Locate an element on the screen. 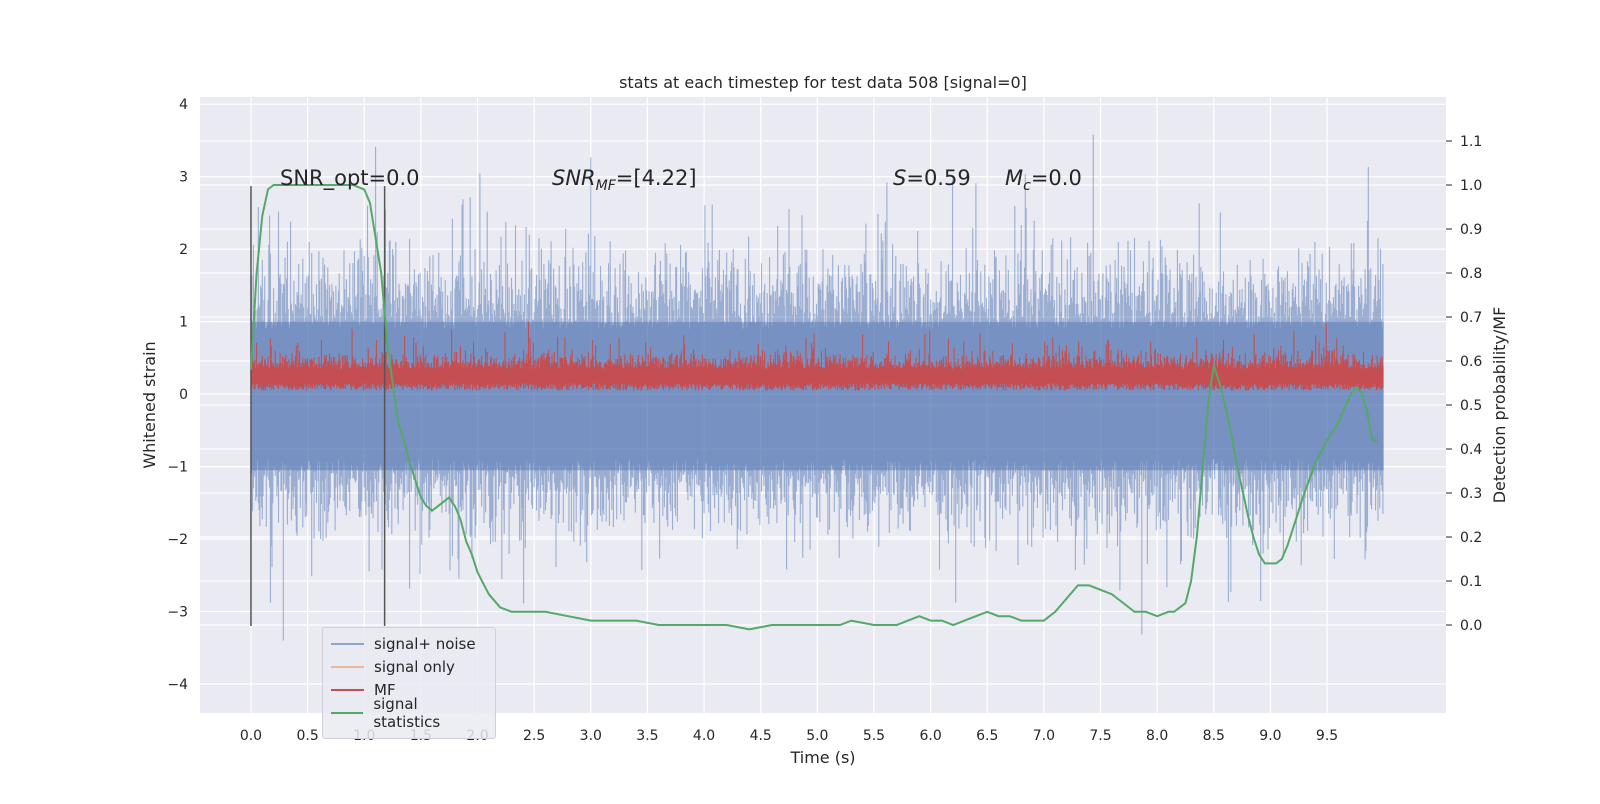 This screenshot has height=804, width=1600. y-right-tick-label: 0.2 is located at coordinates (1471, 538).